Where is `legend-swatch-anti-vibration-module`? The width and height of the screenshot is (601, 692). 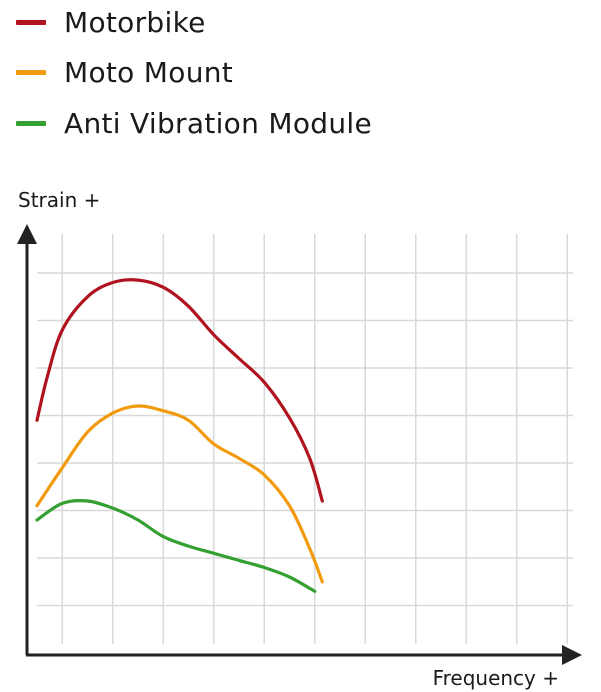 legend-swatch-anti-vibration-module is located at coordinates (31, 123).